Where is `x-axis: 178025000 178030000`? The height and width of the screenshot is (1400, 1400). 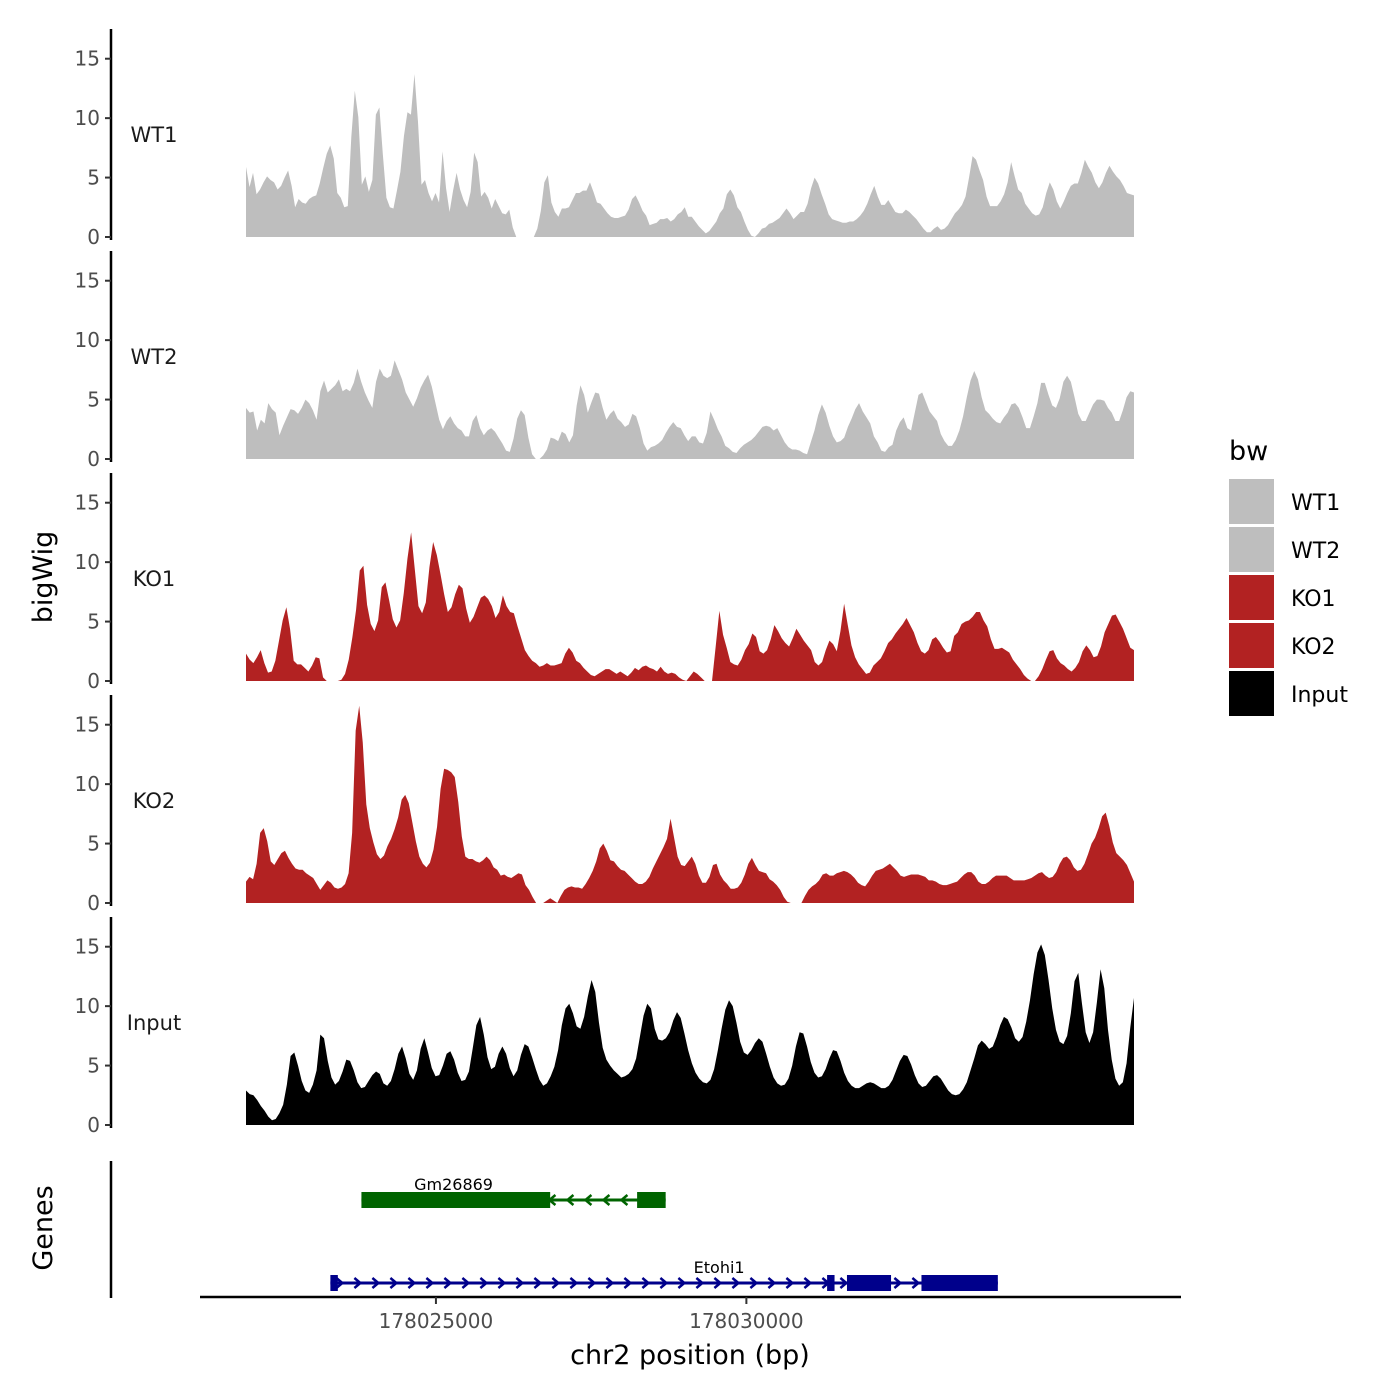 x-axis: 178025000 178030000 is located at coordinates (690, 1314).